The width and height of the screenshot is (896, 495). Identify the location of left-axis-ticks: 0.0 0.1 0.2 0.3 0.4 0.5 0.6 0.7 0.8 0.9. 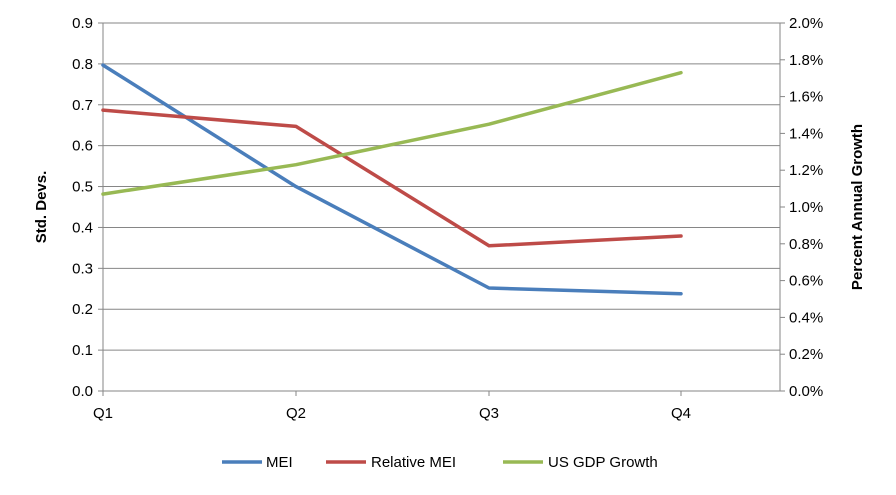
(82, 207).